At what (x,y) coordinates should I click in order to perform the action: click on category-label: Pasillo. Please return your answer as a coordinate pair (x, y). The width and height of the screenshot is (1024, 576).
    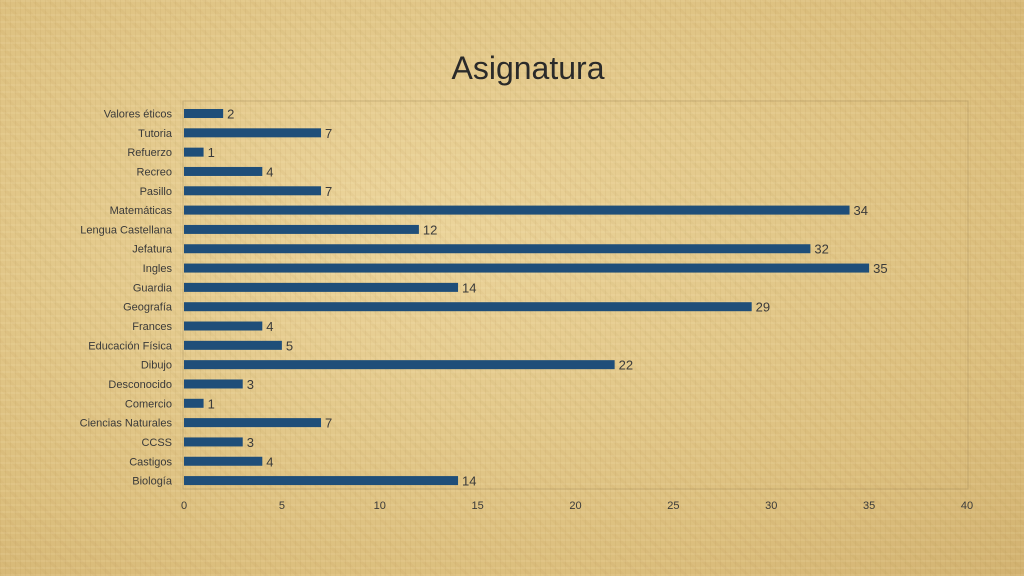
    Looking at the image, I should click on (156, 192).